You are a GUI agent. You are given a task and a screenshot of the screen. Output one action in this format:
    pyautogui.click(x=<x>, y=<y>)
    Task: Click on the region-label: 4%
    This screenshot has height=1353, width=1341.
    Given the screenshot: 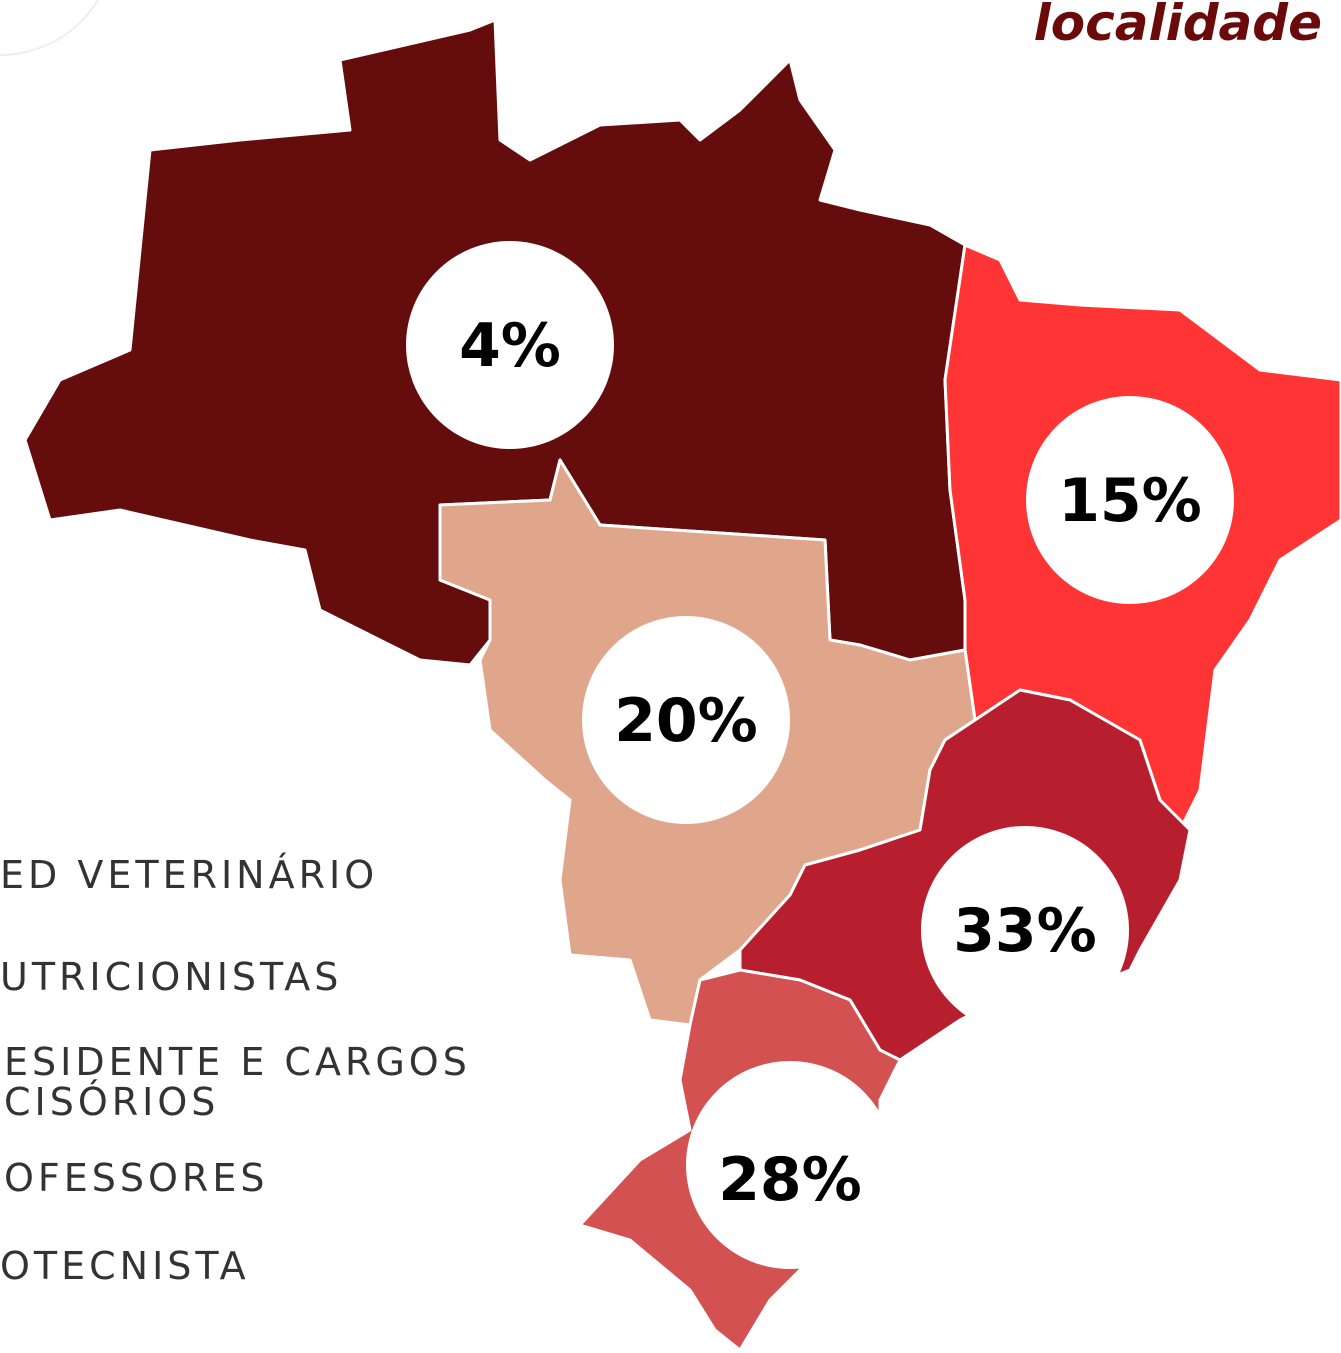 What is the action you would take?
    pyautogui.click(x=510, y=346)
    